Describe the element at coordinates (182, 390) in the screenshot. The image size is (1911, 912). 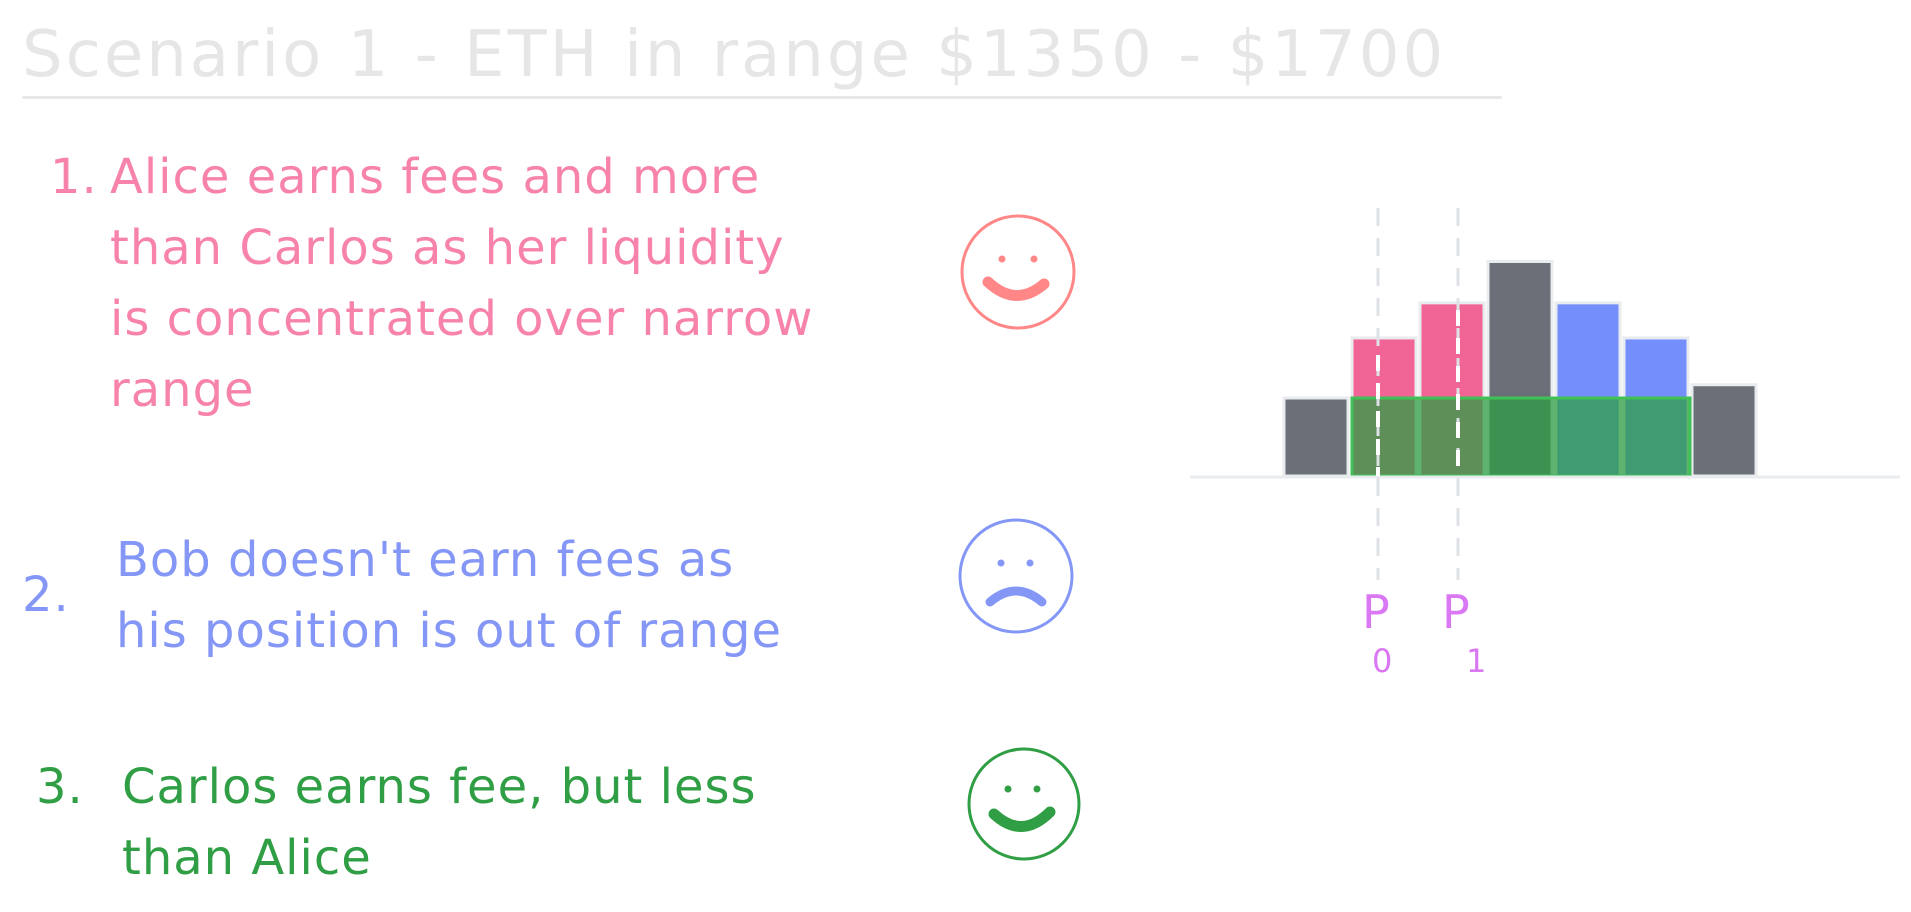
I see `item-line: range` at that location.